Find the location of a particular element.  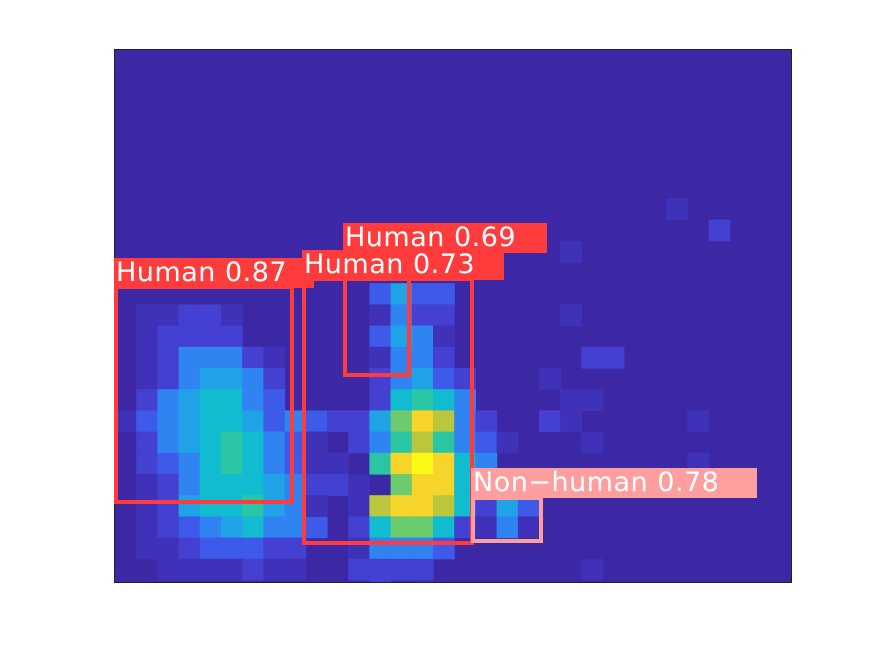

detection-label-human-3: Human 0.69 is located at coordinates (445, 238).